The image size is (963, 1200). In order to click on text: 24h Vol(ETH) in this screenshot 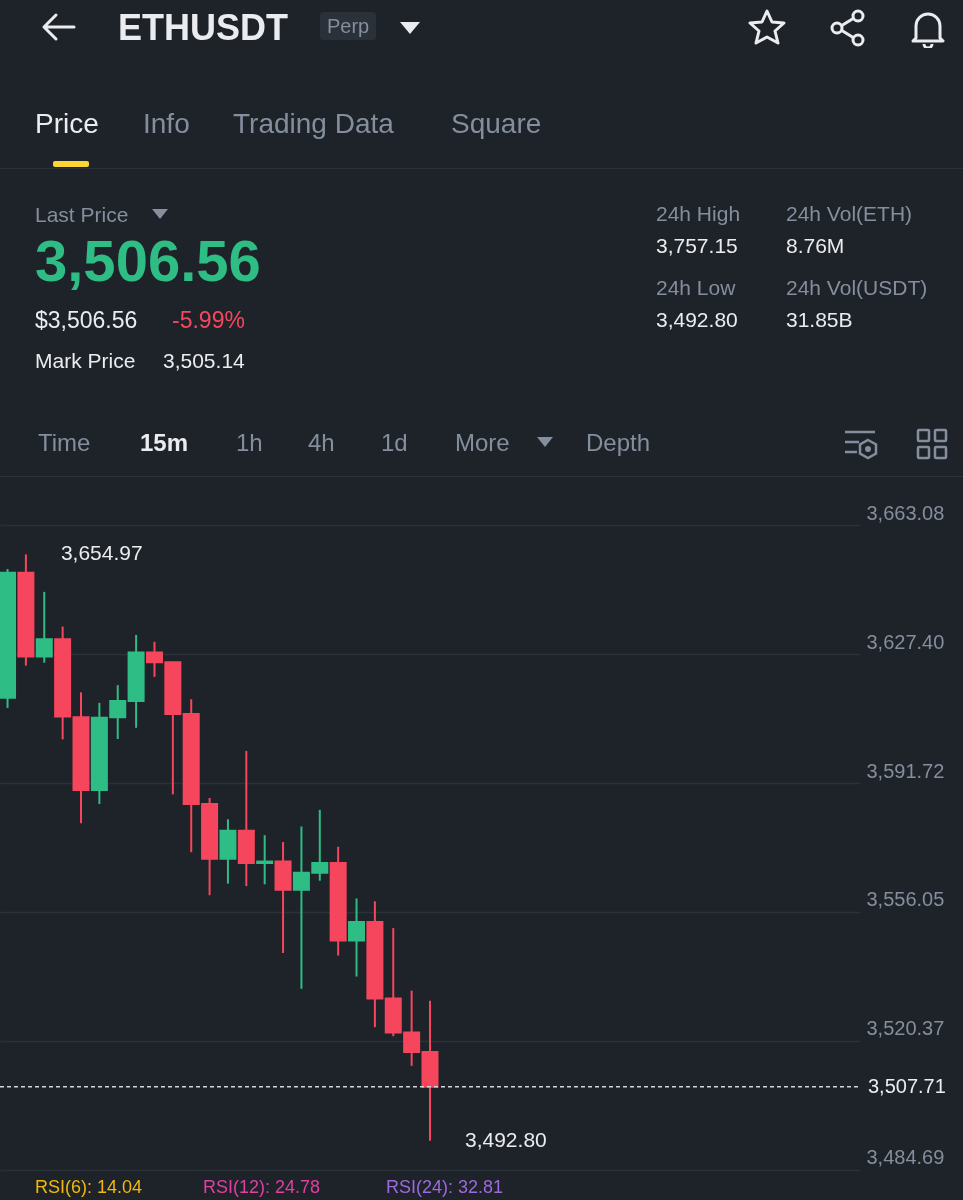, I will do `click(849, 213)`.